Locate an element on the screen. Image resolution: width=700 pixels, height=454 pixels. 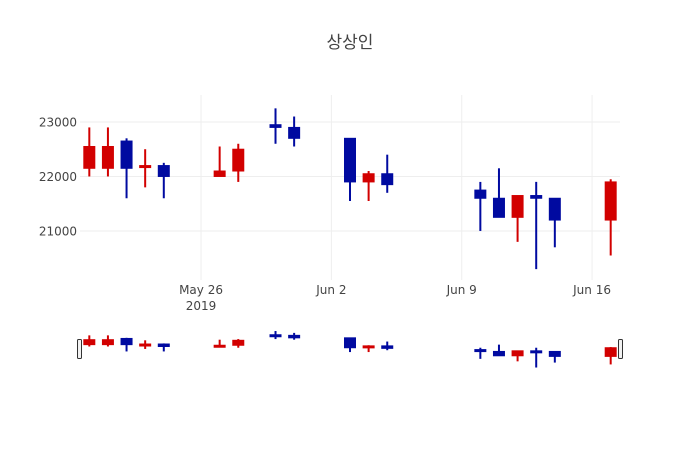
range-slider-right-handle is located at coordinates (620, 349).